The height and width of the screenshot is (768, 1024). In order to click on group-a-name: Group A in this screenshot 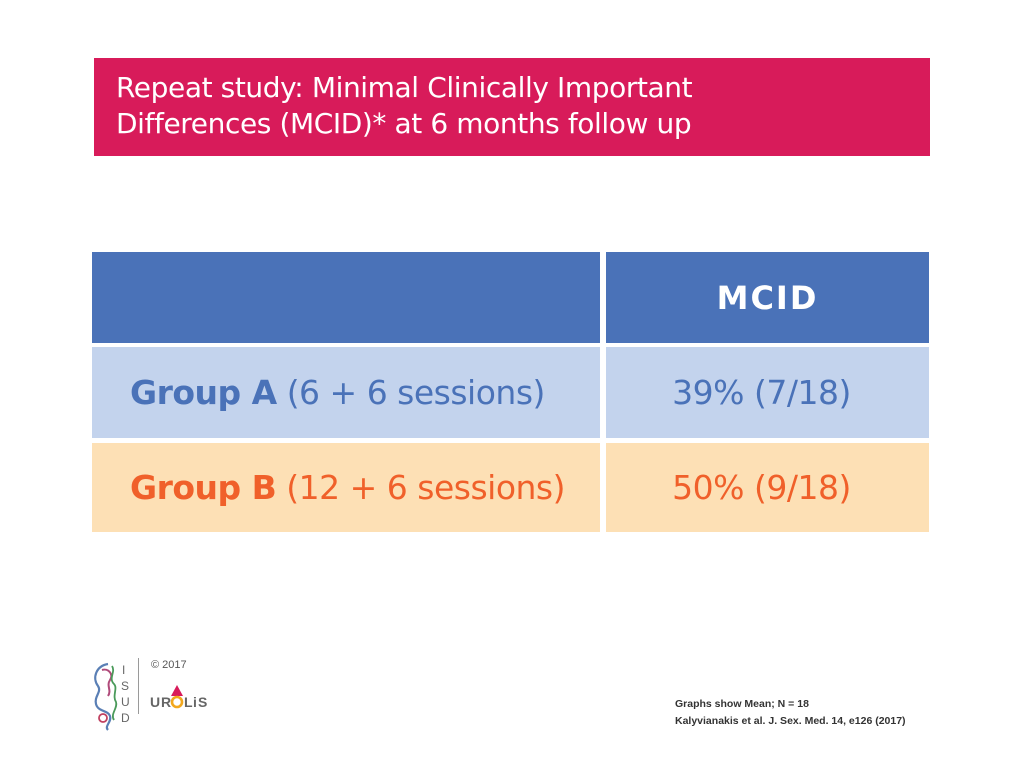, I will do `click(203, 392)`.